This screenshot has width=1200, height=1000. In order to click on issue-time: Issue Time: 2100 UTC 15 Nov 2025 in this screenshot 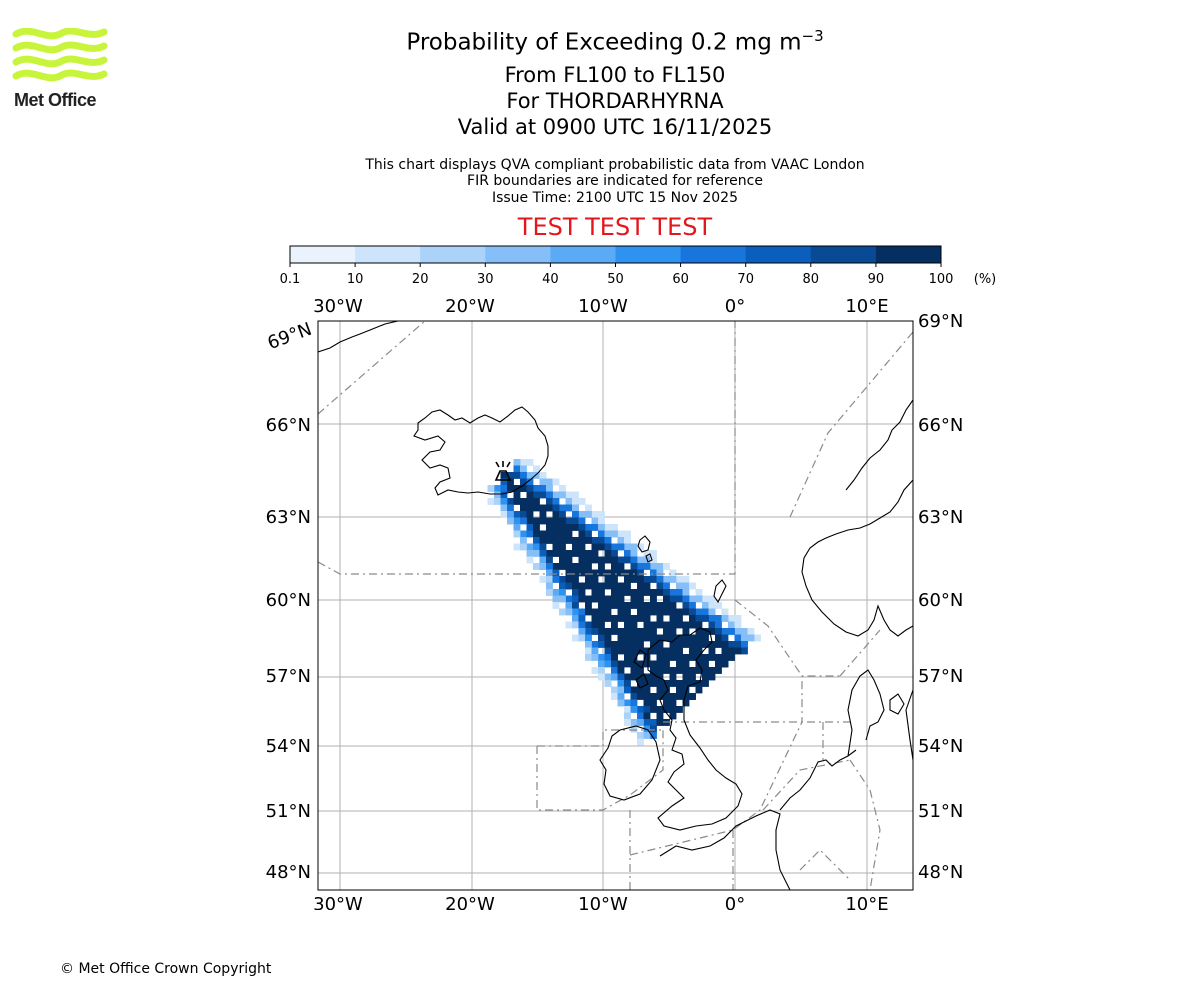, I will do `click(615, 198)`.